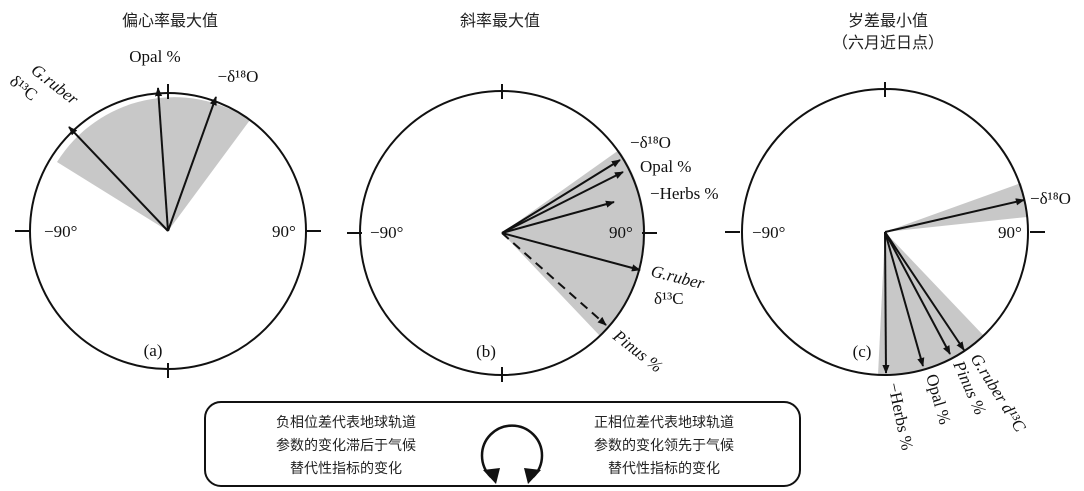 The image size is (1084, 491). What do you see at coordinates (888, 20) in the screenshot?
I see `panel-c-title: 岁差最小值` at bounding box center [888, 20].